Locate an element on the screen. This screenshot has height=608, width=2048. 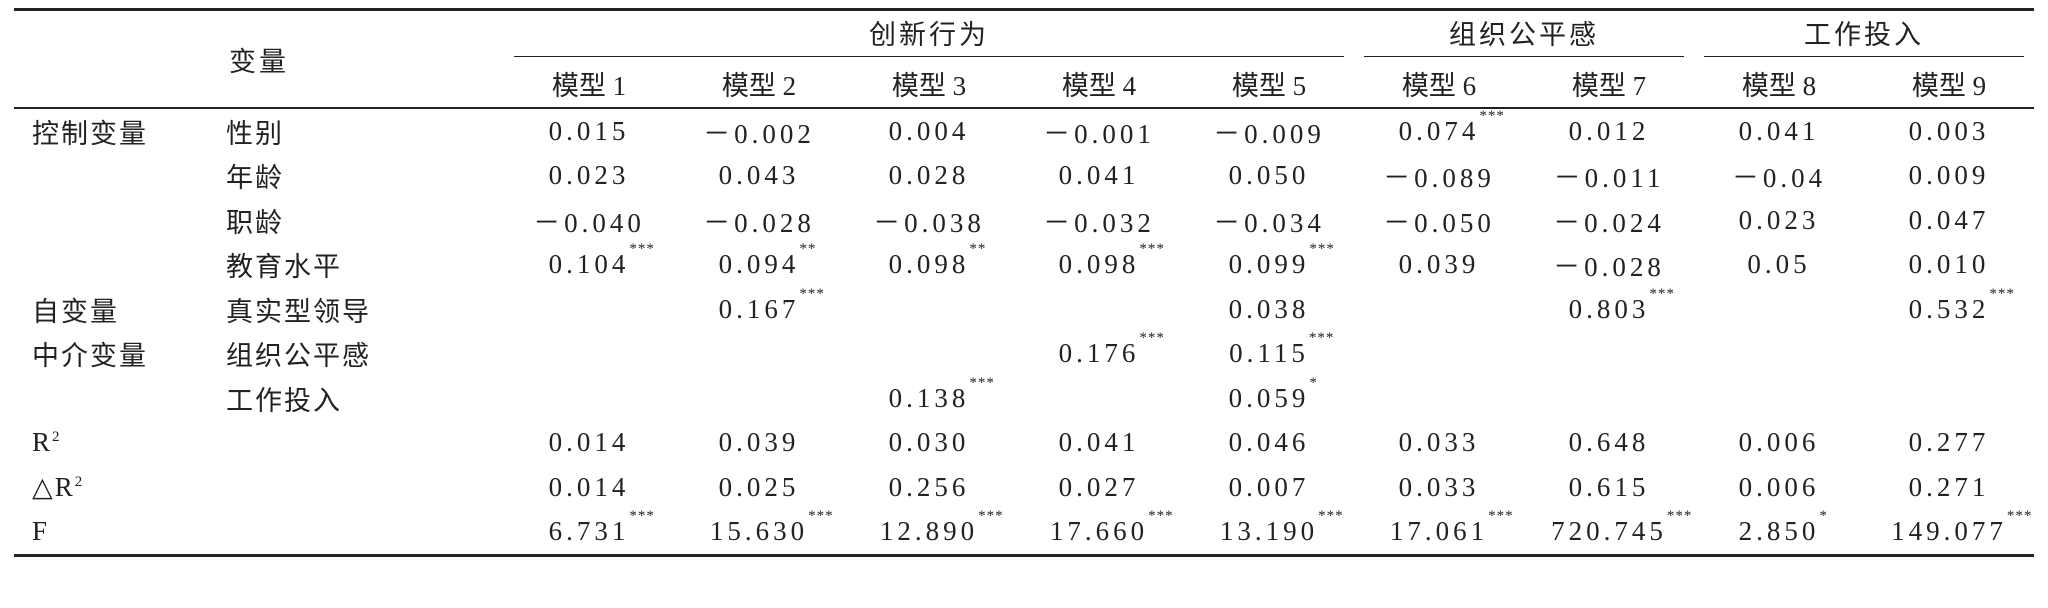
coefficient: 0.015 is located at coordinates (589, 130).